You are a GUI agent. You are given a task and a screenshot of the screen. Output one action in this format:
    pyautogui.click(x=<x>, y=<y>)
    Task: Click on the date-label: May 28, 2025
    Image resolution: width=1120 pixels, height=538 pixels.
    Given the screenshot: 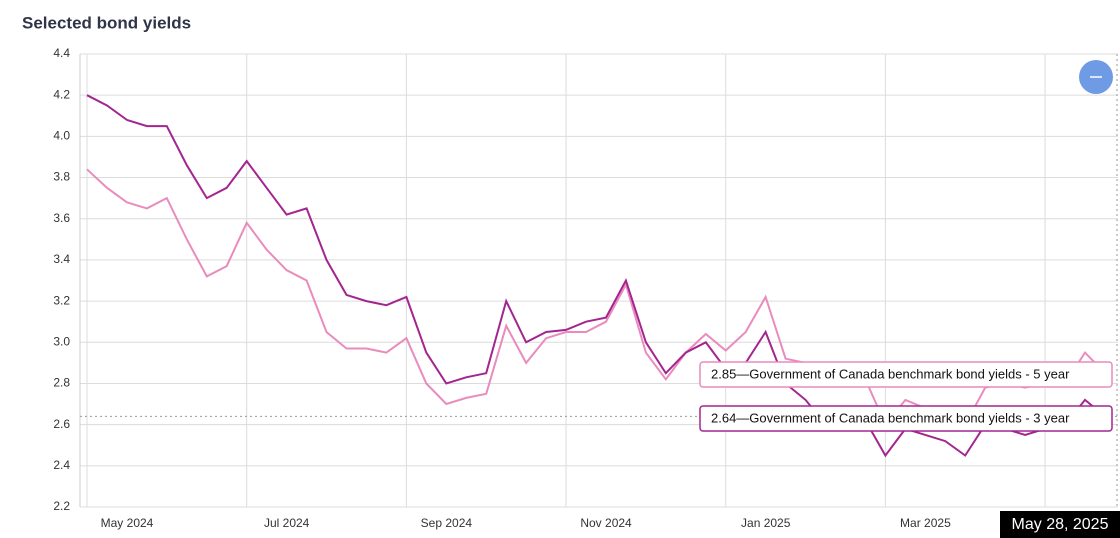 What is the action you would take?
    pyautogui.click(x=1060, y=524)
    